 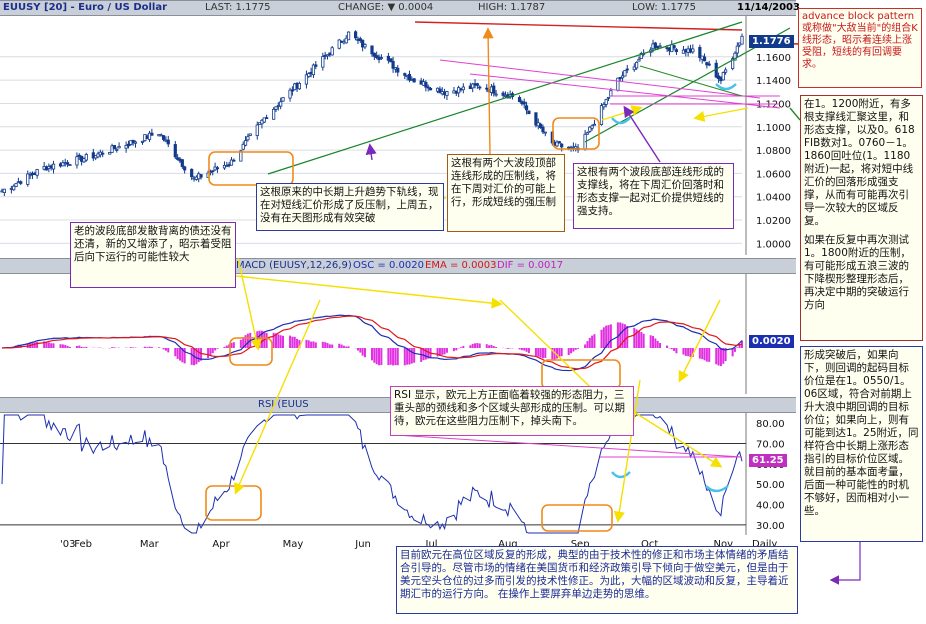 What do you see at coordinates (771, 41) in the screenshot?
I see `price-last-tag: 1.1776` at bounding box center [771, 41].